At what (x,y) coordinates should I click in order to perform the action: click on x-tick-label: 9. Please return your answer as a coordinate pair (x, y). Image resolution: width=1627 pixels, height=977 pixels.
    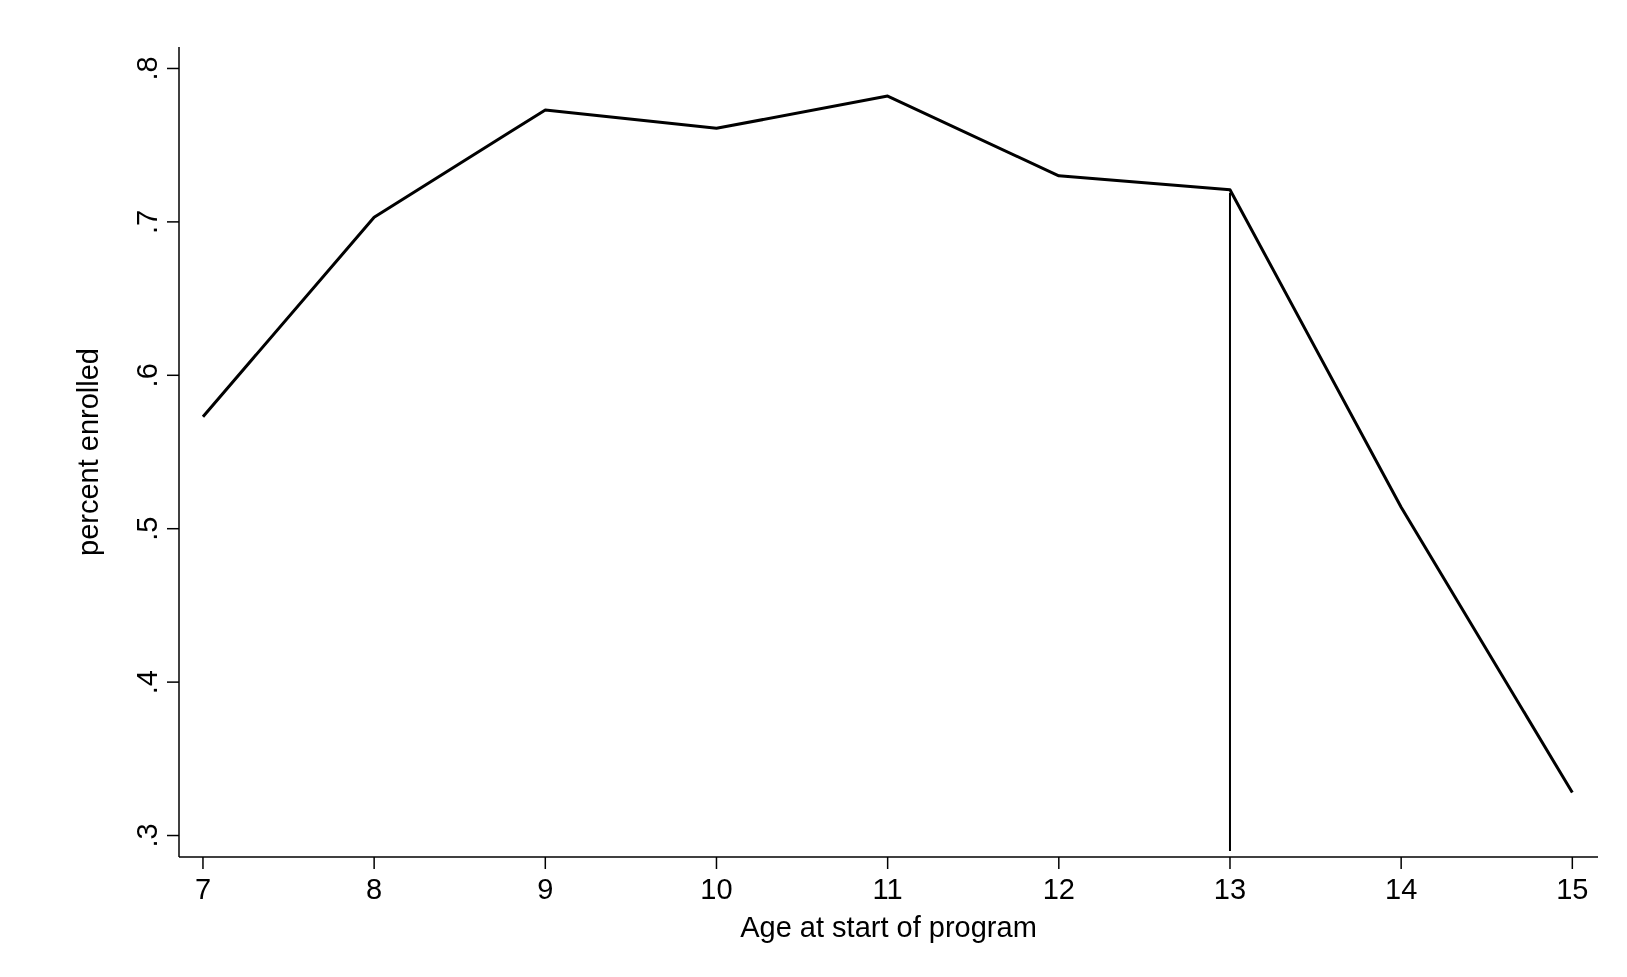
    Looking at the image, I should click on (545, 889).